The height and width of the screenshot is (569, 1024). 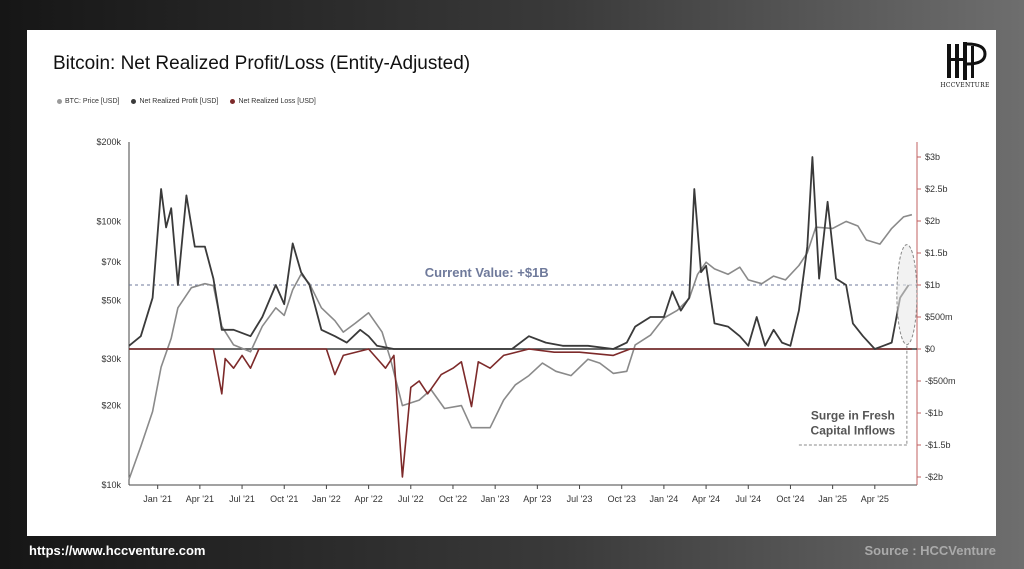 I want to click on surge-highlight-ellipse, so click(x=907, y=295).